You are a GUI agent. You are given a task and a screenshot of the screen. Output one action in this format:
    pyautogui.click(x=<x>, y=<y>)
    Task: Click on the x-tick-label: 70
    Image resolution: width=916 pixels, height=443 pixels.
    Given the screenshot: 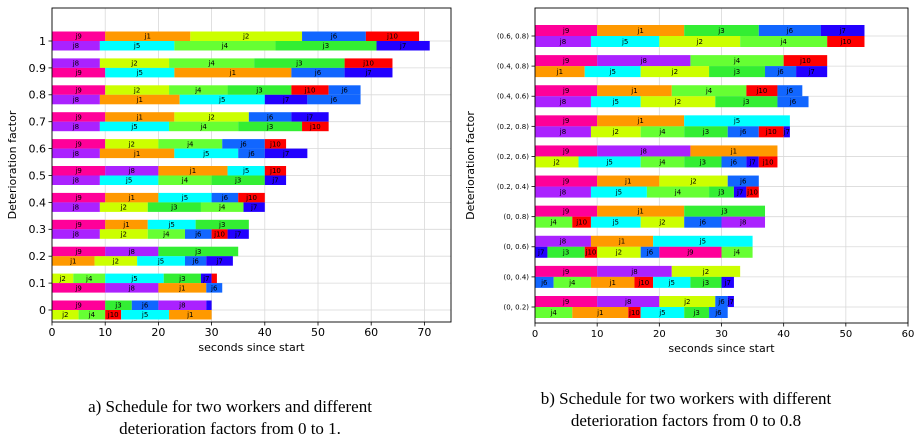 What is the action you would take?
    pyautogui.click(x=424, y=332)
    